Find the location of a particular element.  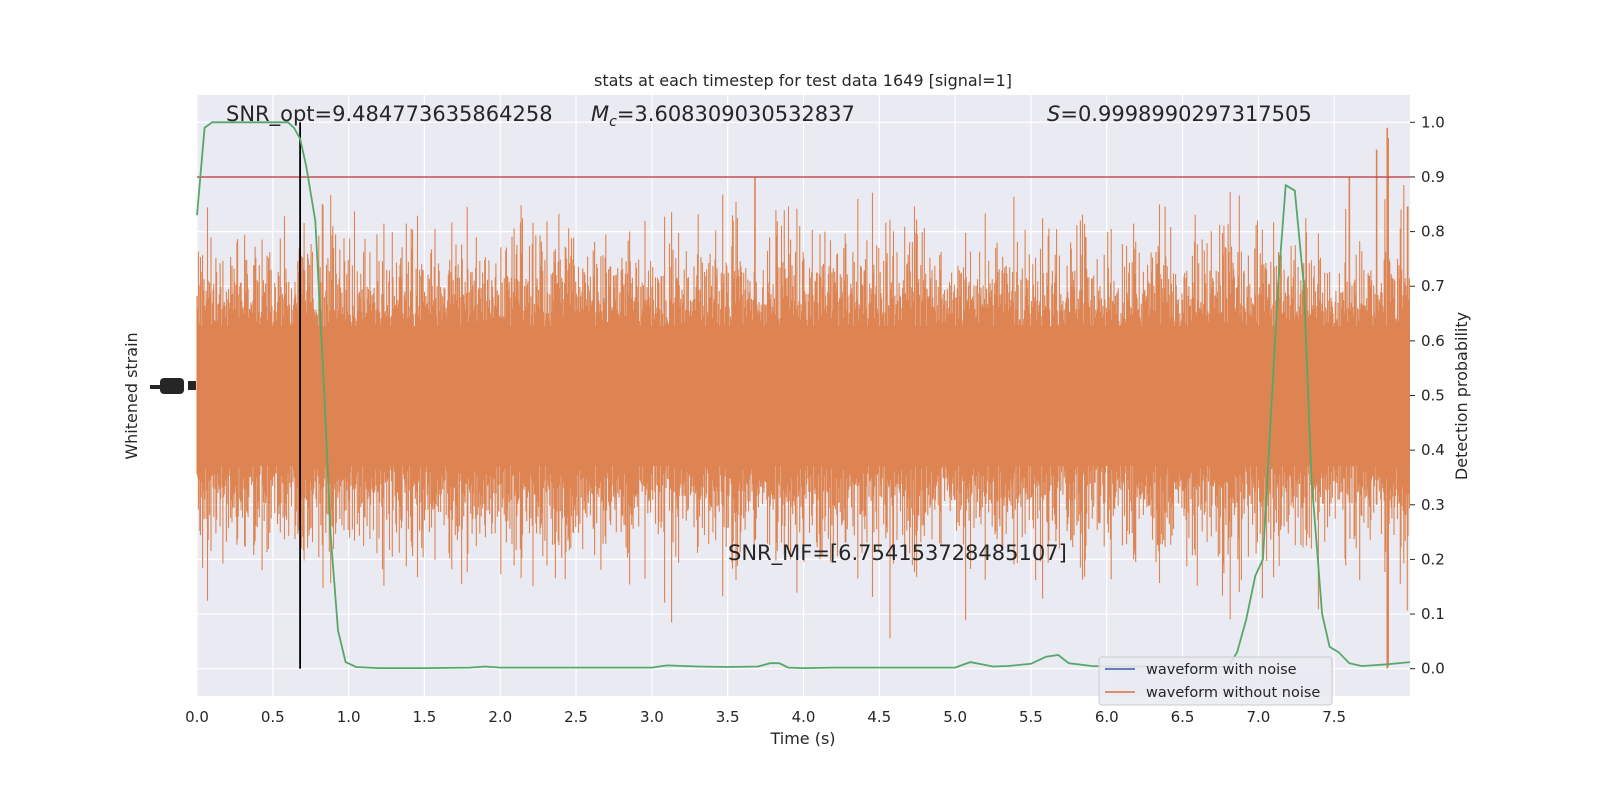

y-tick-label: 0.2 is located at coordinates (1433, 559).